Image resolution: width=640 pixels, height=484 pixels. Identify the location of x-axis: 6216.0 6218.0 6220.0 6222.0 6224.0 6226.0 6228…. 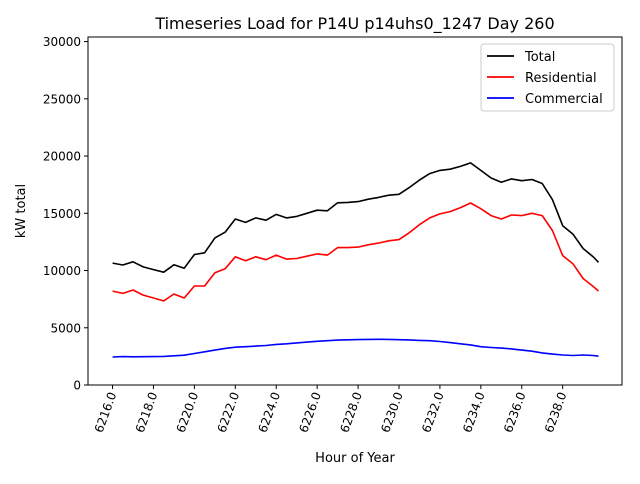
(331, 409).